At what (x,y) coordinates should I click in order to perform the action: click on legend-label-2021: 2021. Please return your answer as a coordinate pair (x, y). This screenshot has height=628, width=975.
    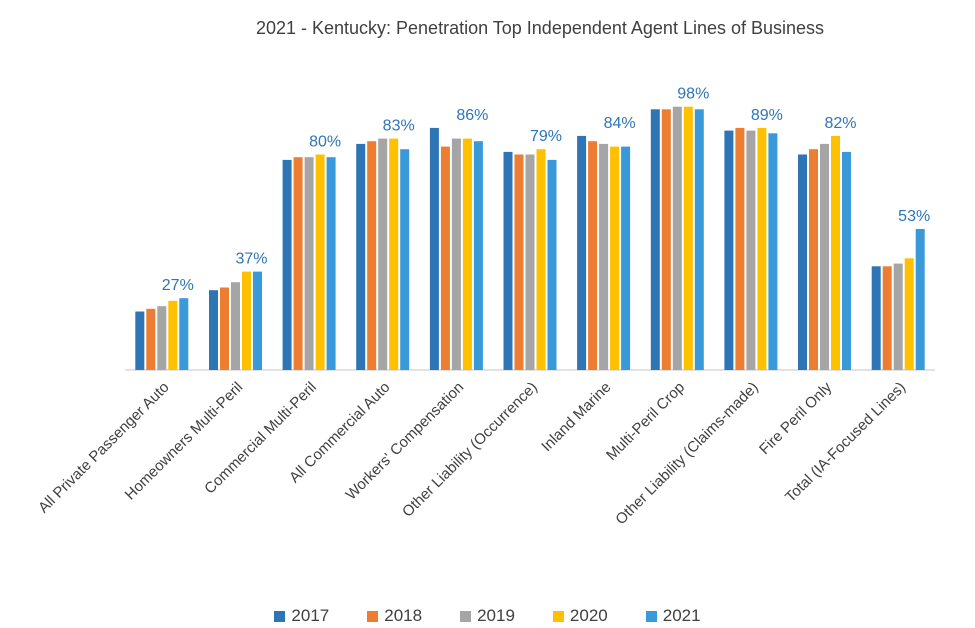
    Looking at the image, I should click on (681, 615).